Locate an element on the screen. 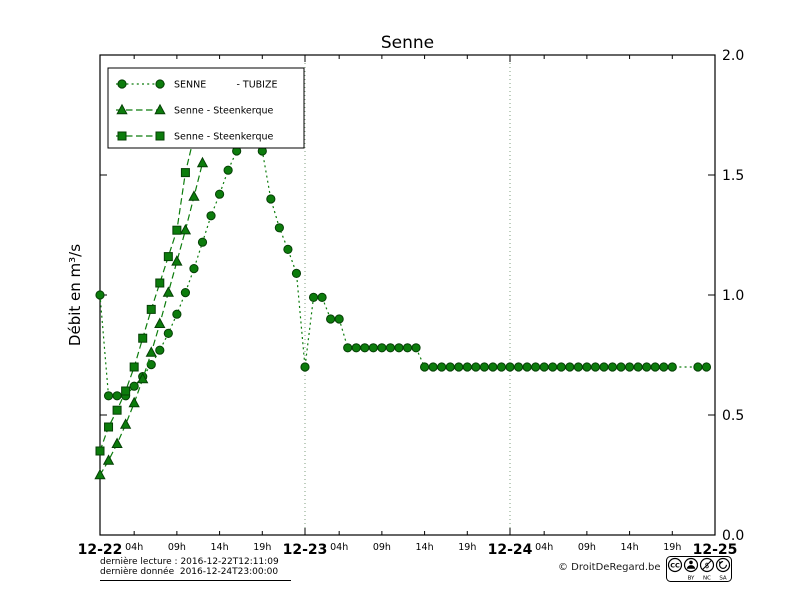 The width and height of the screenshot is (800, 600). cc-license-badge: CC $ BY NC SA is located at coordinates (699, 569).